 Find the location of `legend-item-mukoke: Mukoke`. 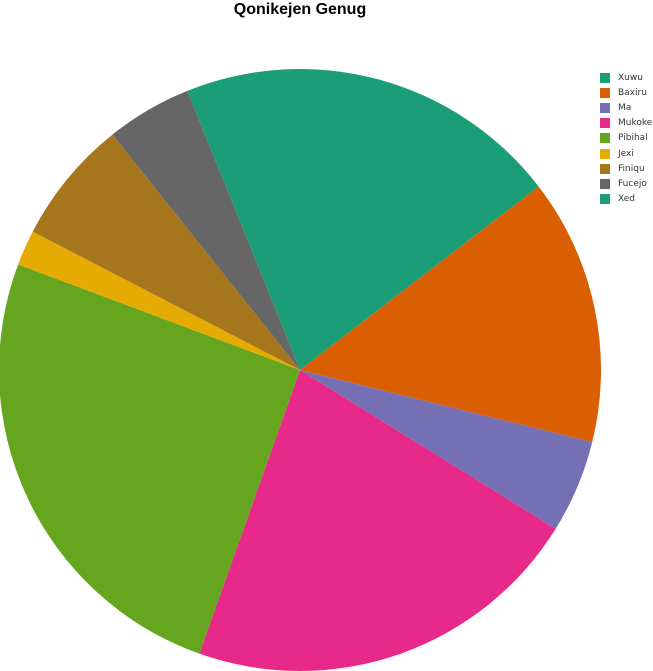

legend-item-mukoke: Mukoke is located at coordinates (626, 123).